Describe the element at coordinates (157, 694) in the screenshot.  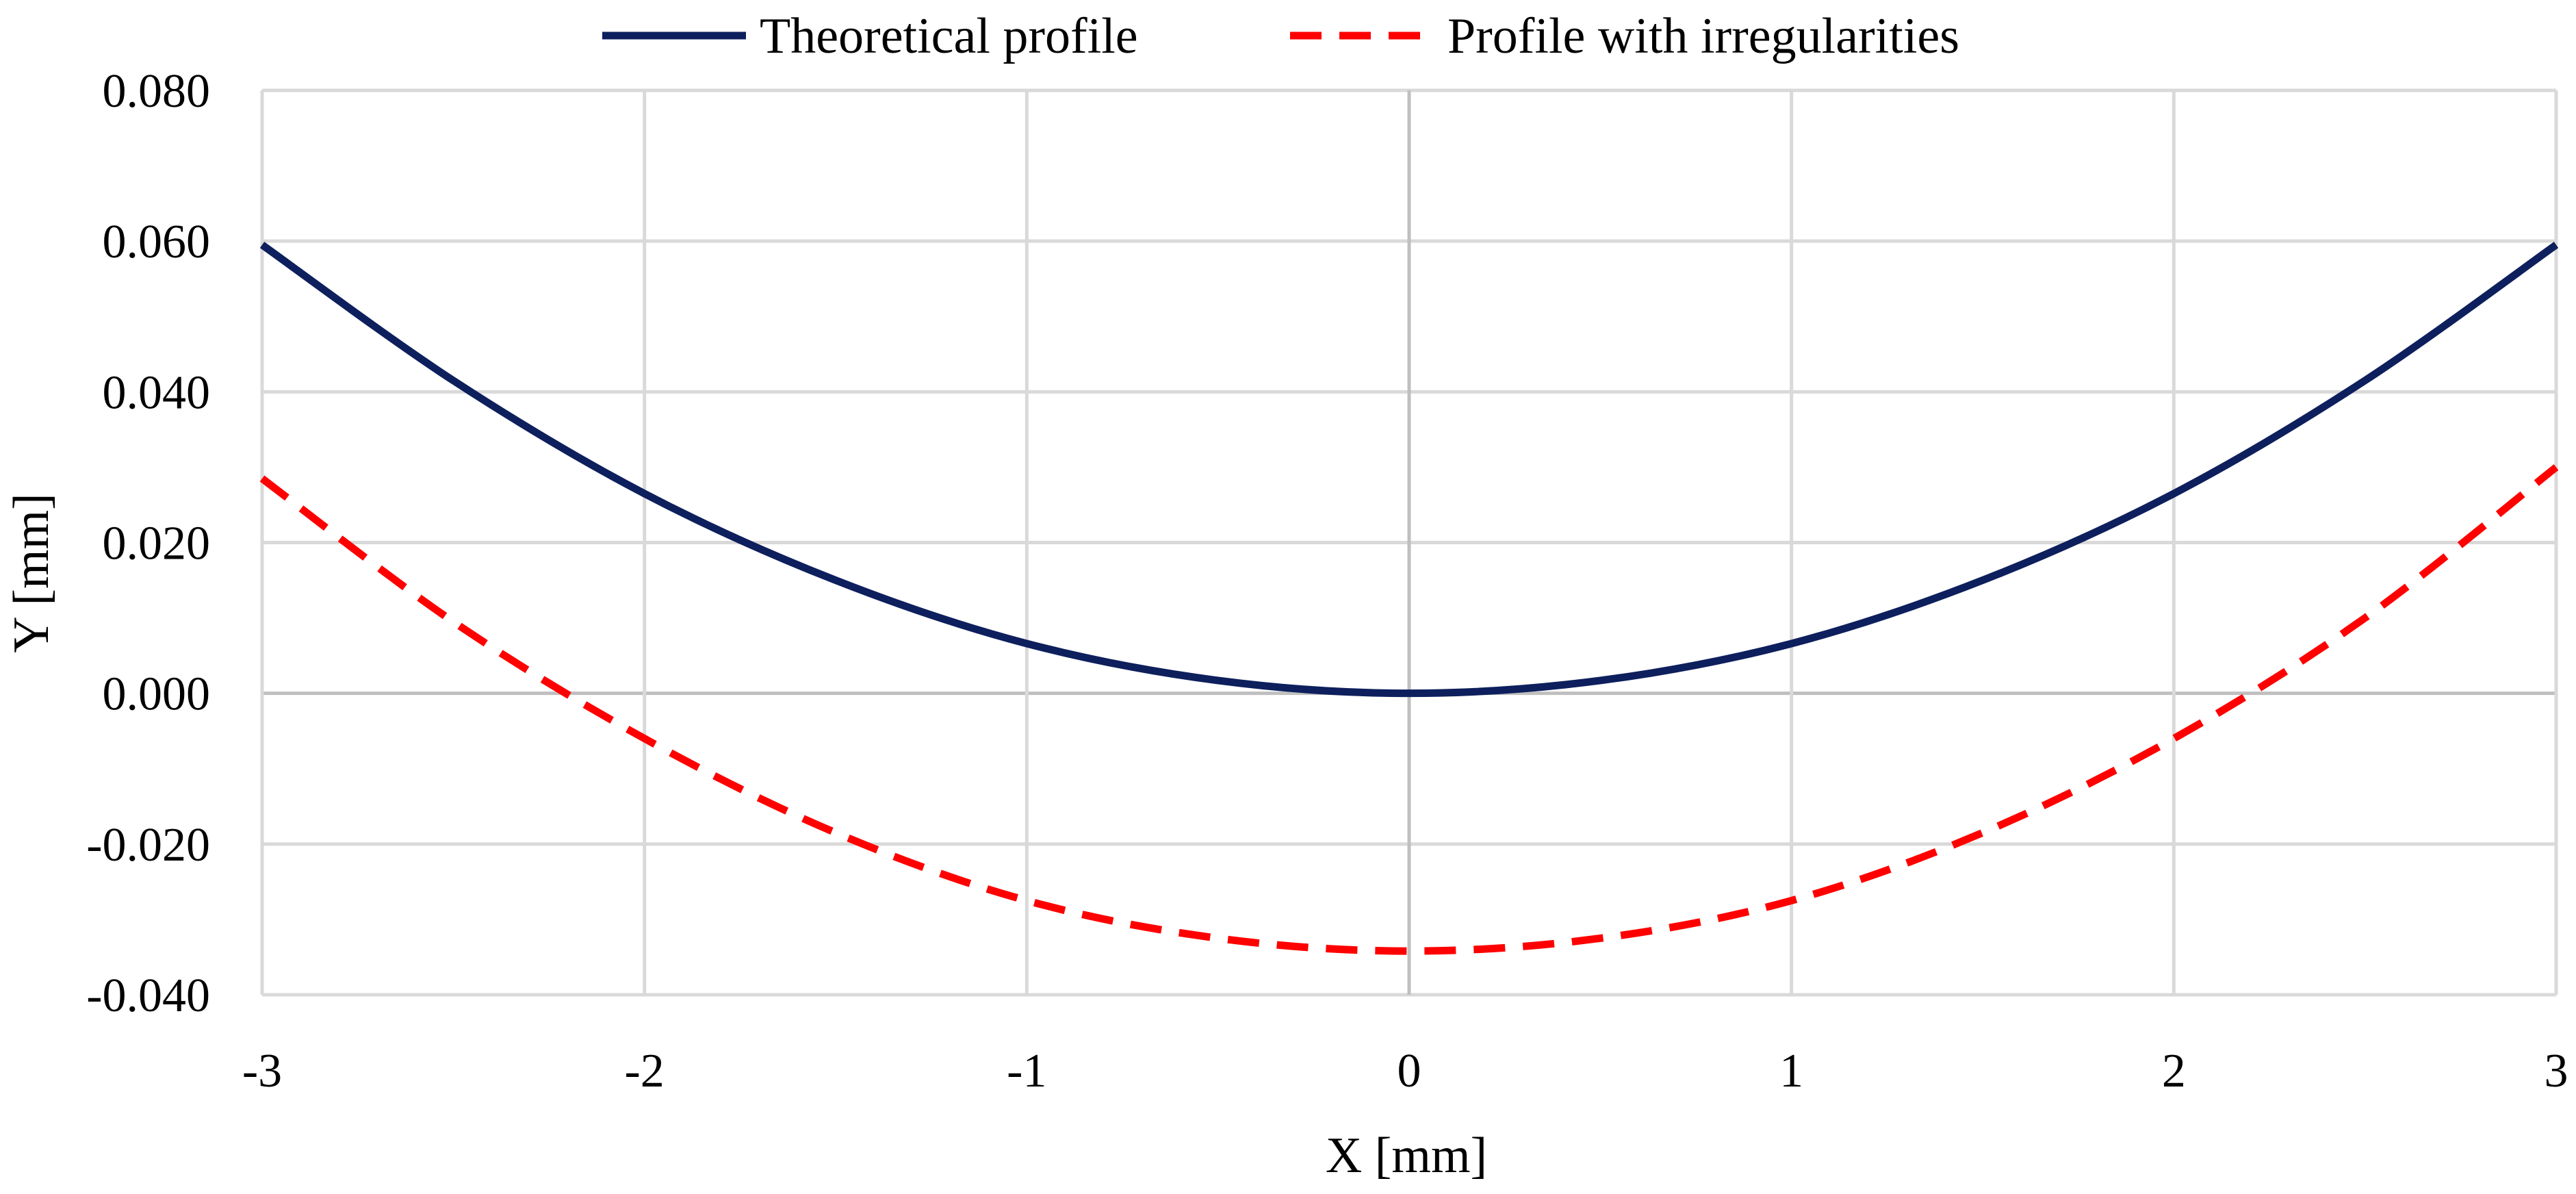
I see `y-tick-label: 0.000` at that location.